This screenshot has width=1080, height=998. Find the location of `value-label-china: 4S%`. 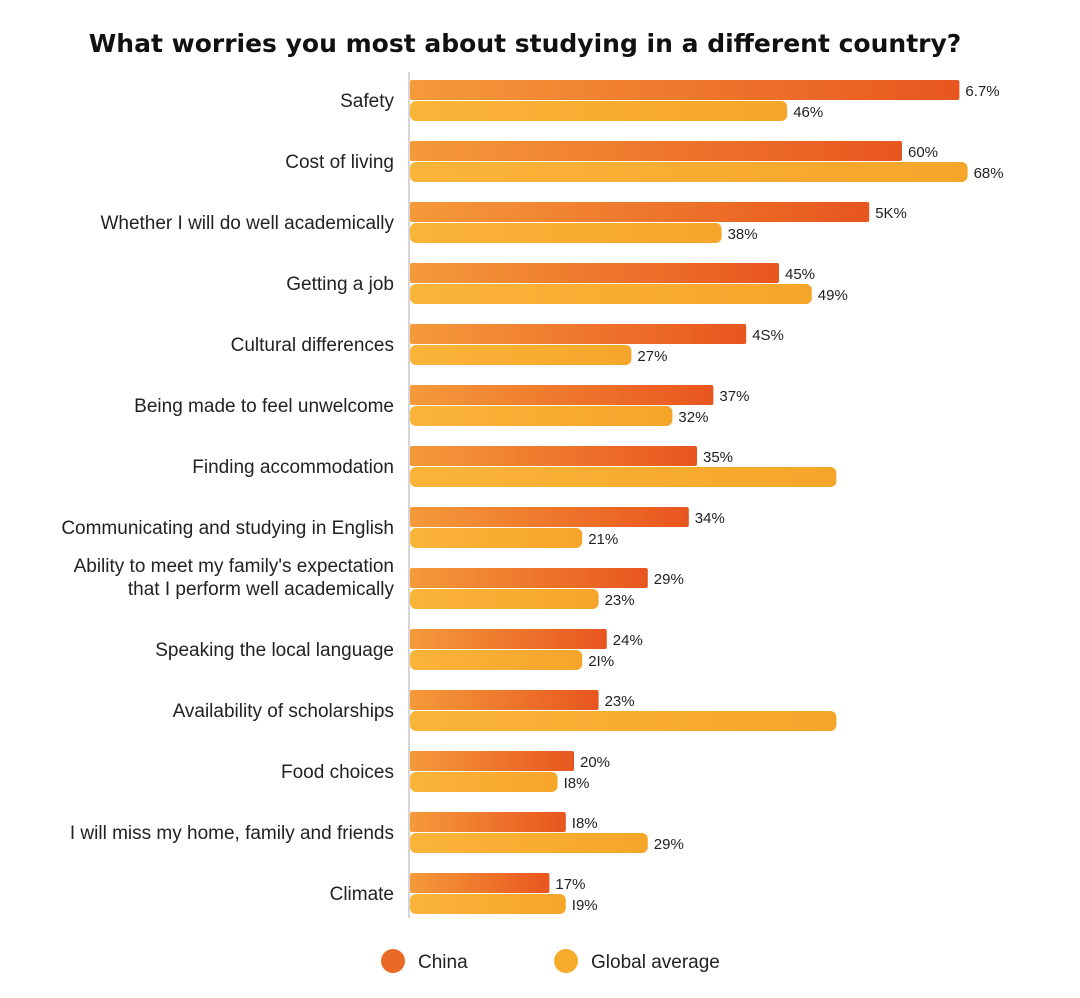

value-label-china: 4S% is located at coordinates (768, 335).